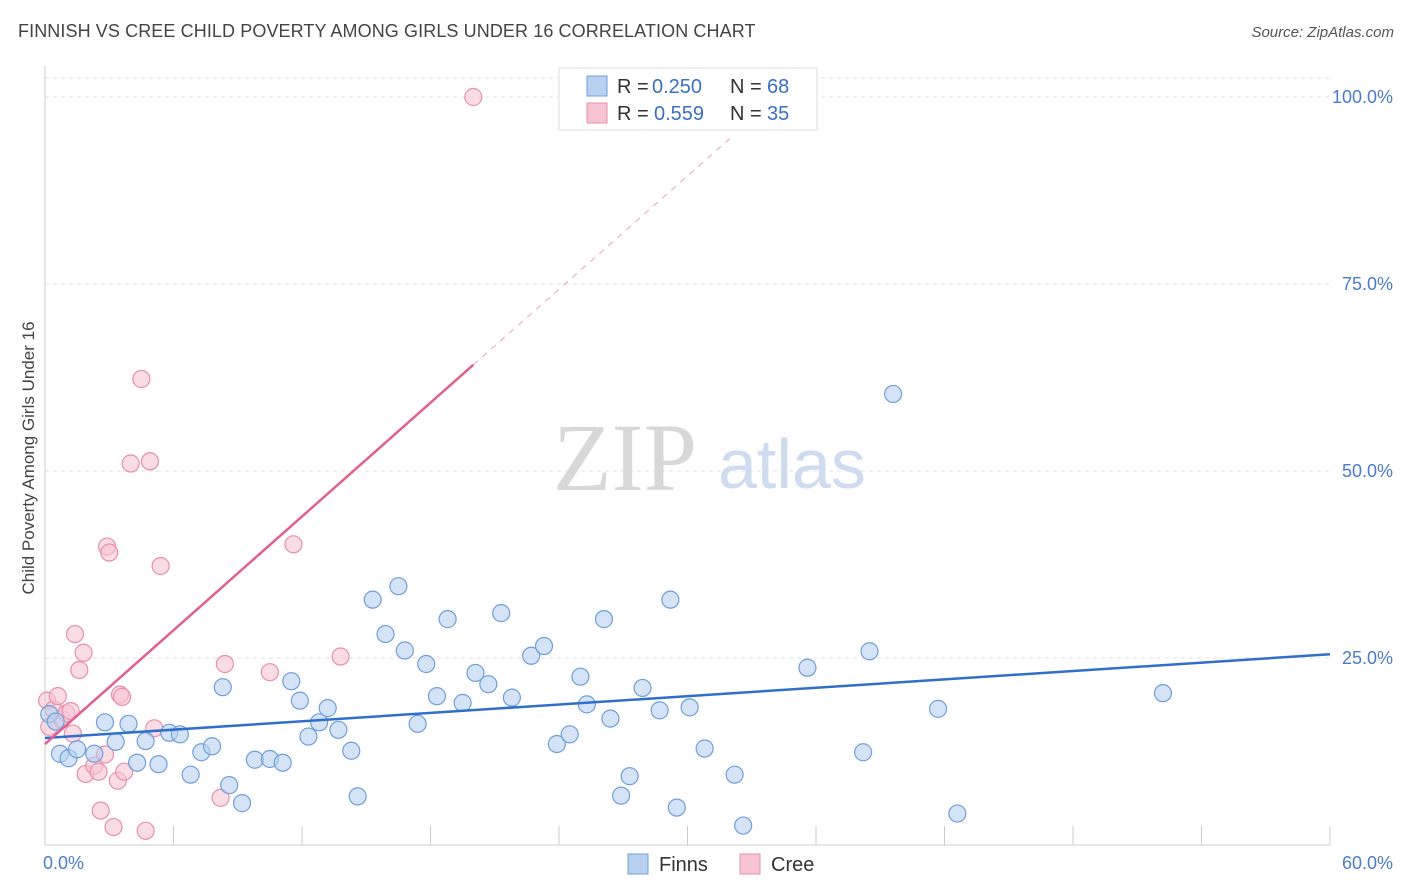 The height and width of the screenshot is (892, 1406). What do you see at coordinates (1367, 863) in the screenshot?
I see `x-tick-label-1: 60.0%` at bounding box center [1367, 863].